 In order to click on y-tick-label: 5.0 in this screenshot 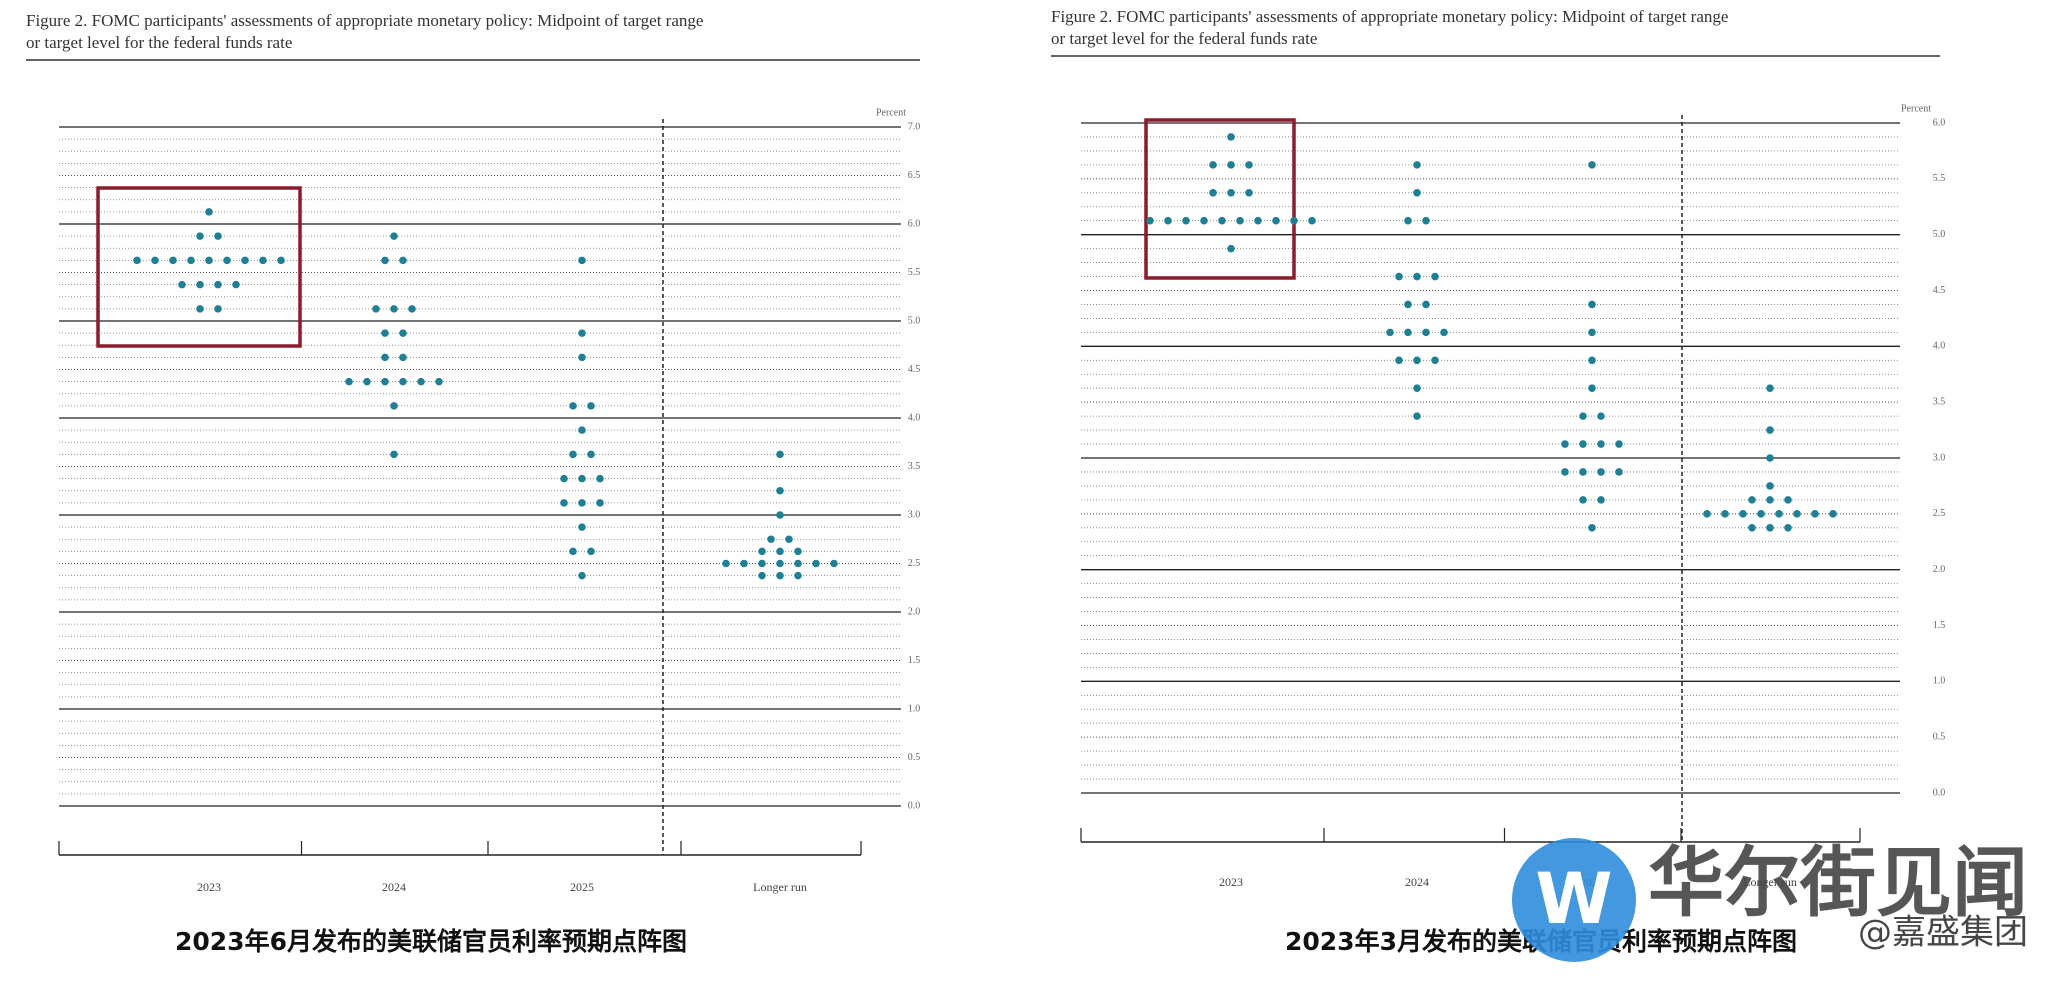, I will do `click(1939, 234)`.